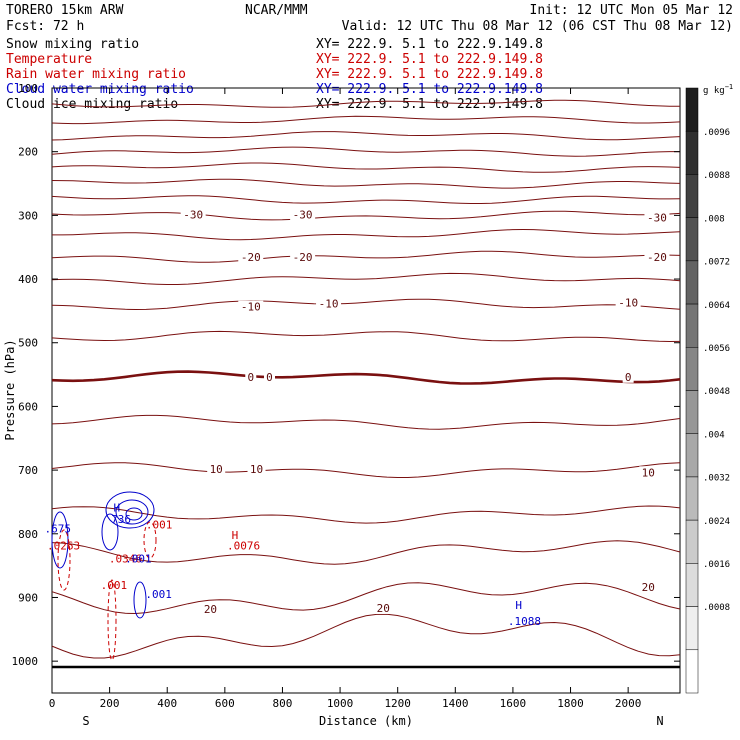 The width and height of the screenshot is (740, 740). I want to click on north-endpoint-label: N, so click(659, 721).